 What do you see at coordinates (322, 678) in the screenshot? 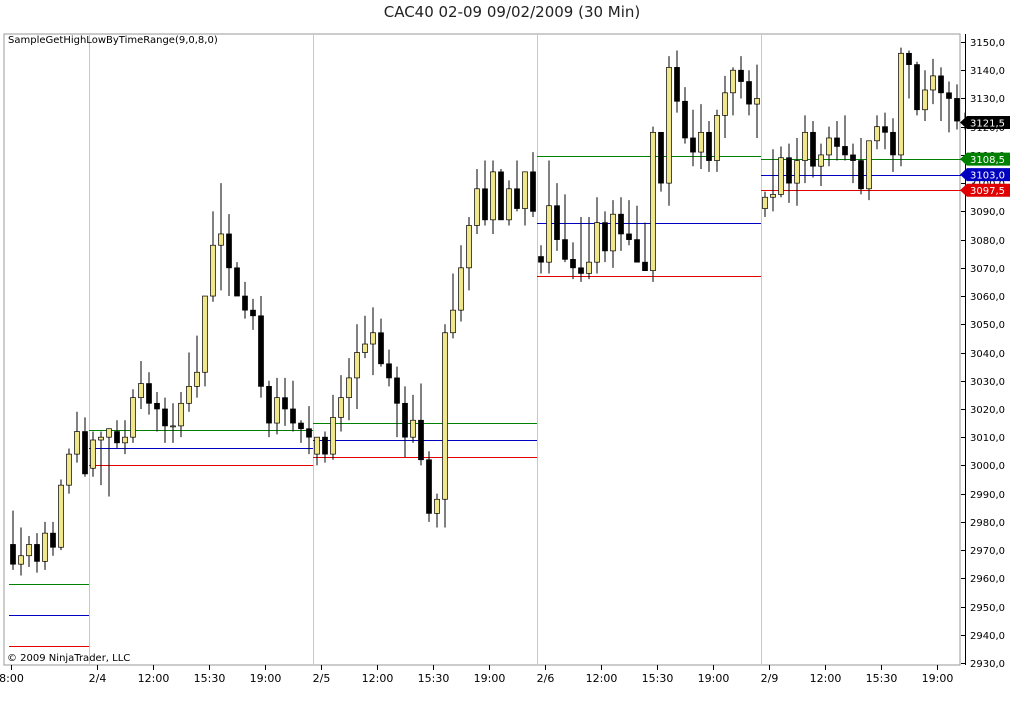
I see `time-tick-label: 2/5` at bounding box center [322, 678].